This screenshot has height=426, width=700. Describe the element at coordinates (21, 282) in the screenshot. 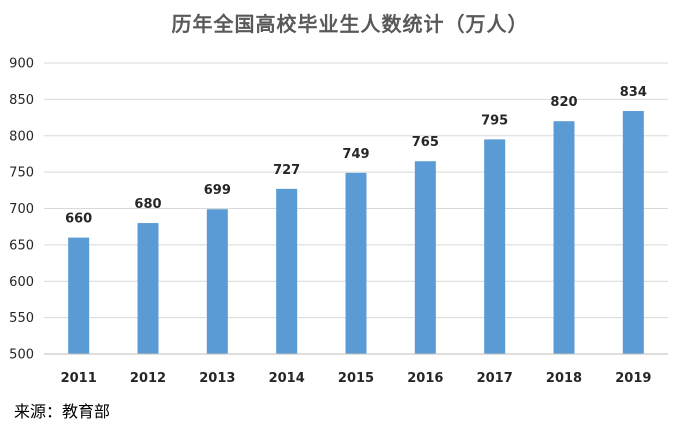

I see `y-tick-label: 600` at that location.